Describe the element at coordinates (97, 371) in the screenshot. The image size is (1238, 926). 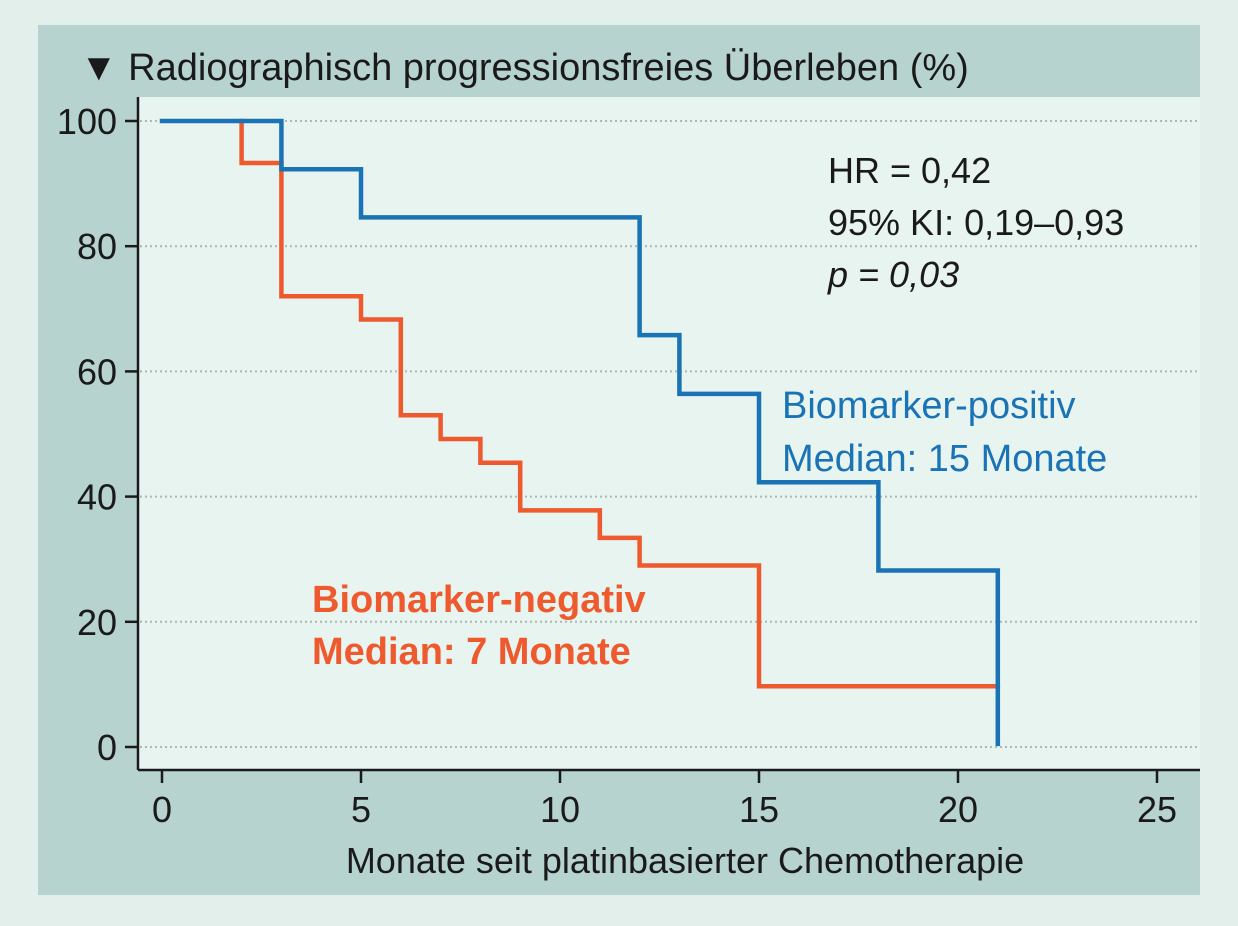
I see `y-tick-label: 60` at that location.